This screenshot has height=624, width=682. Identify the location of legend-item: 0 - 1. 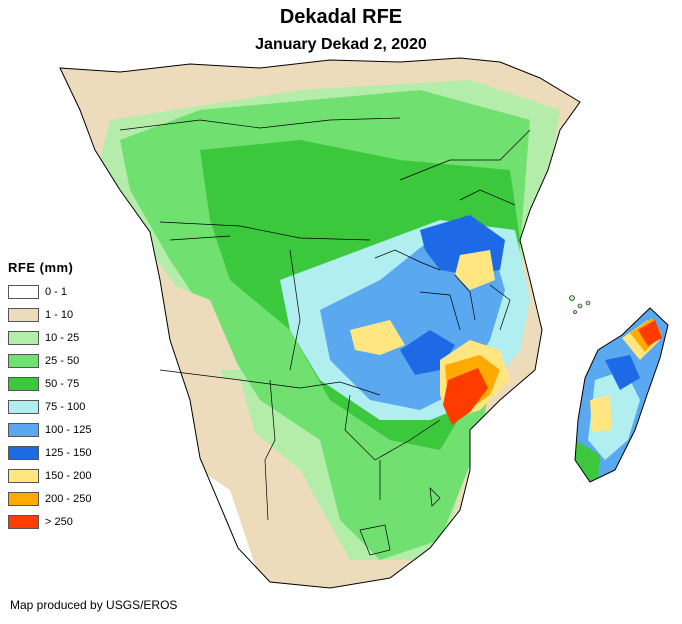
(49, 291).